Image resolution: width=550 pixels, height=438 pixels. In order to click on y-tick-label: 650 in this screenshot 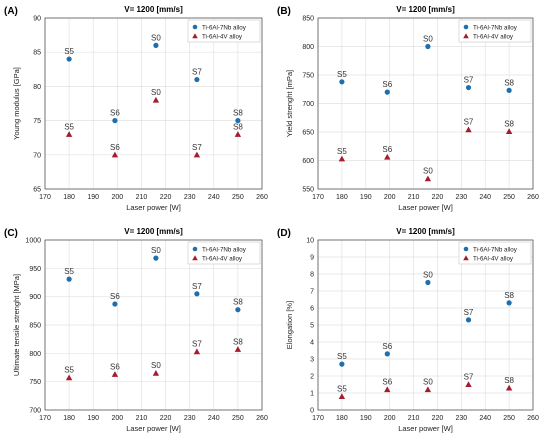, I will do `click(308, 133)`.